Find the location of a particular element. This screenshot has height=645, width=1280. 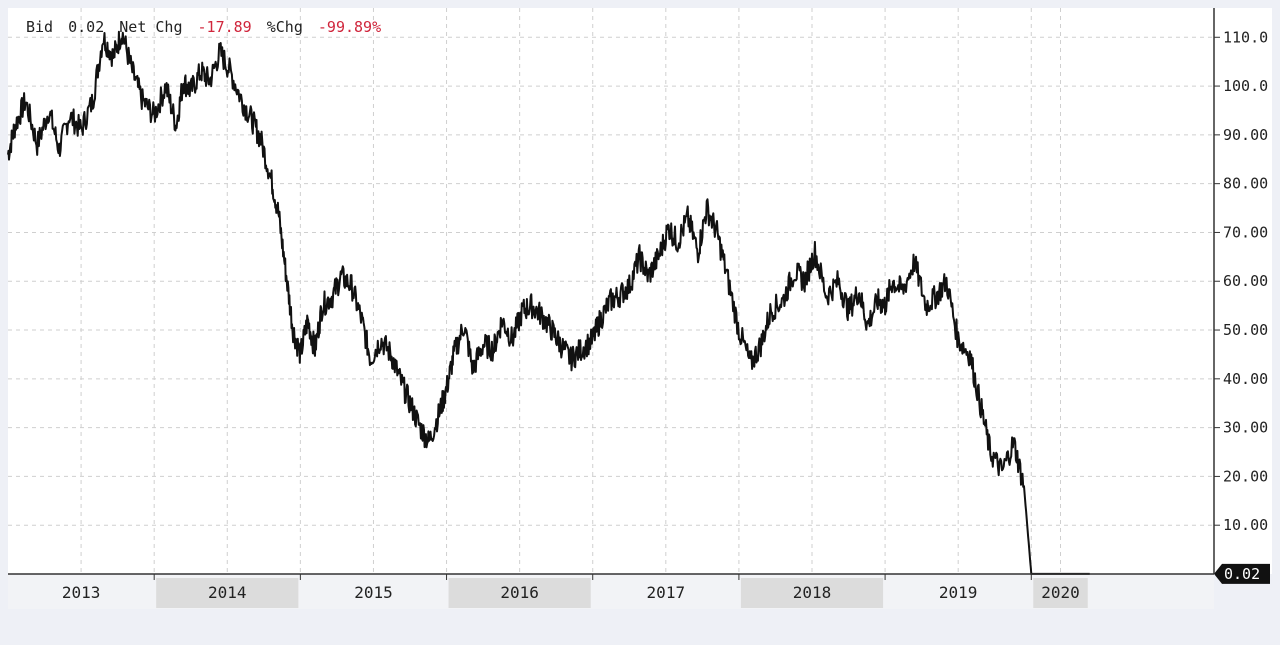

y-tick-label-50: 50.00 is located at coordinates (1245, 330).